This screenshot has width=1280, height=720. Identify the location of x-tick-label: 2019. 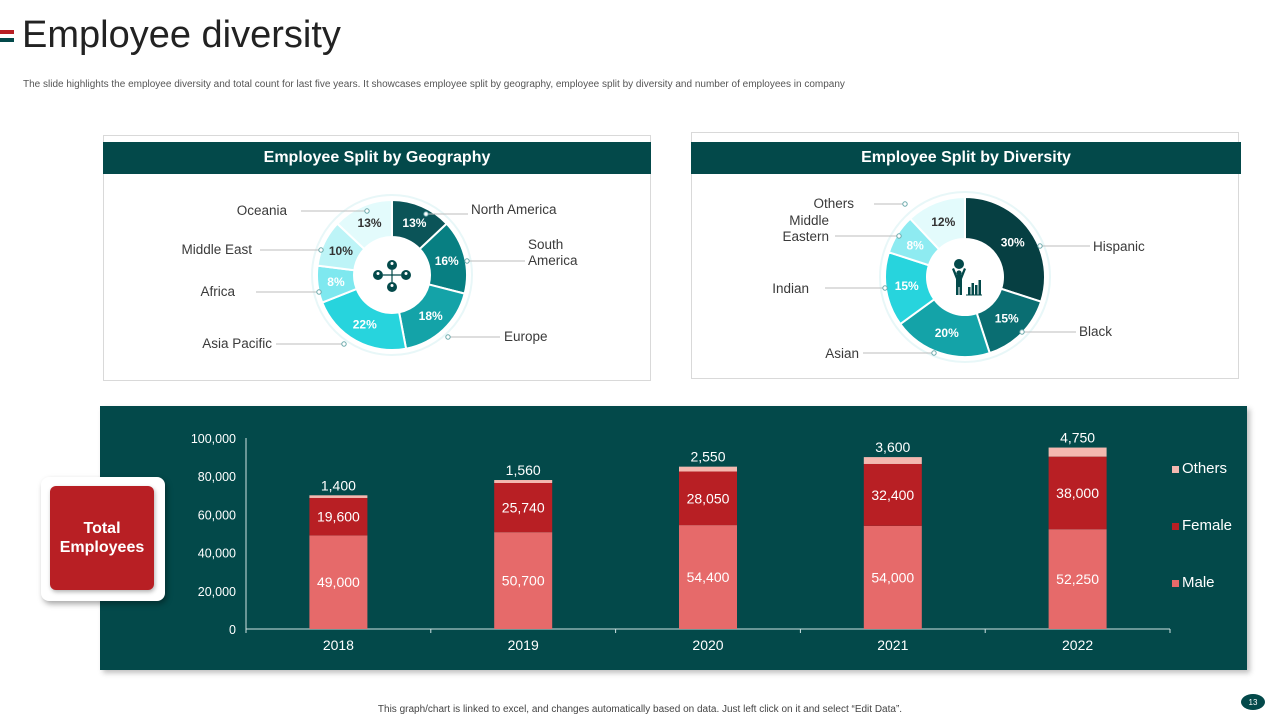
(523, 645).